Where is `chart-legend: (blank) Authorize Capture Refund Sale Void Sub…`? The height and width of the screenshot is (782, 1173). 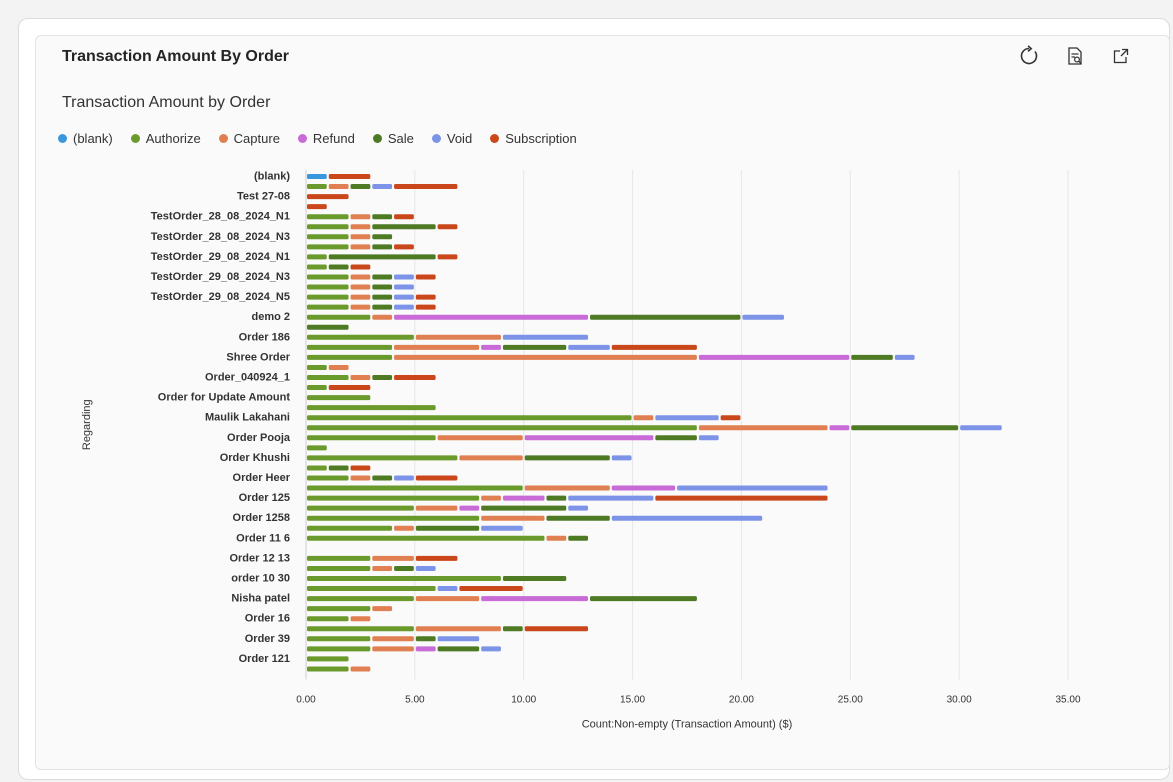
chart-legend: (blank) Authorize Capture Refund Sale Void Sub… is located at coordinates (317, 138).